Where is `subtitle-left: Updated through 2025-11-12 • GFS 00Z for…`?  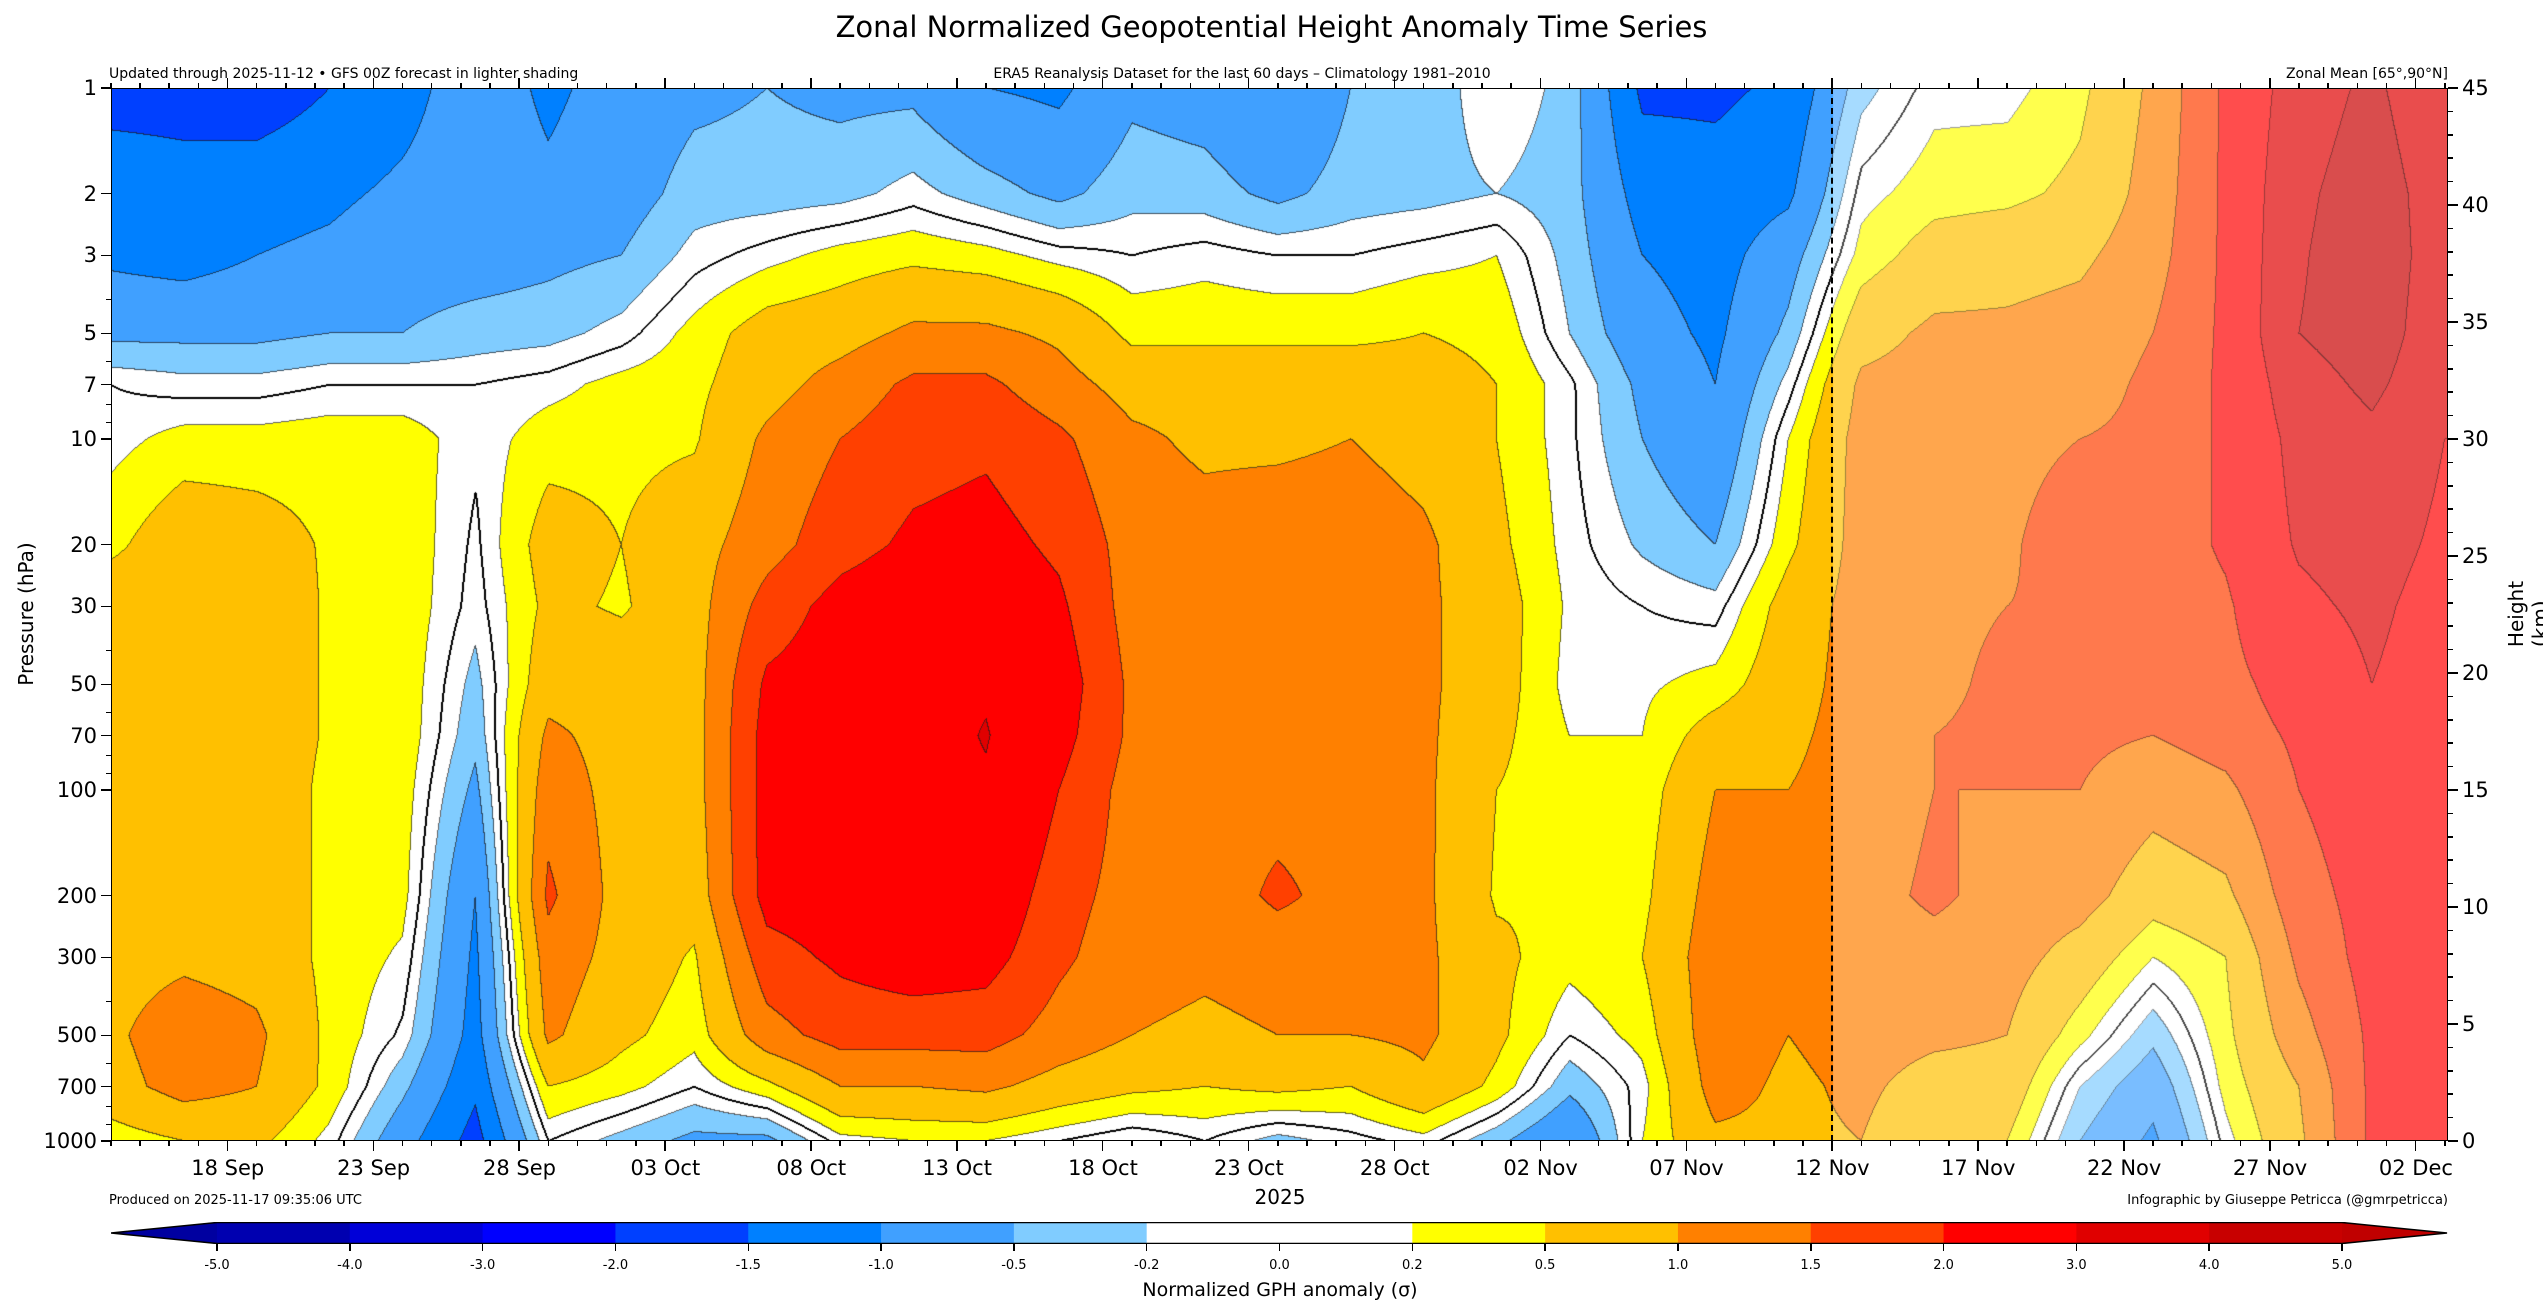 subtitle-left: Updated through 2025-11-12 • GFS 00Z for… is located at coordinates (344, 74).